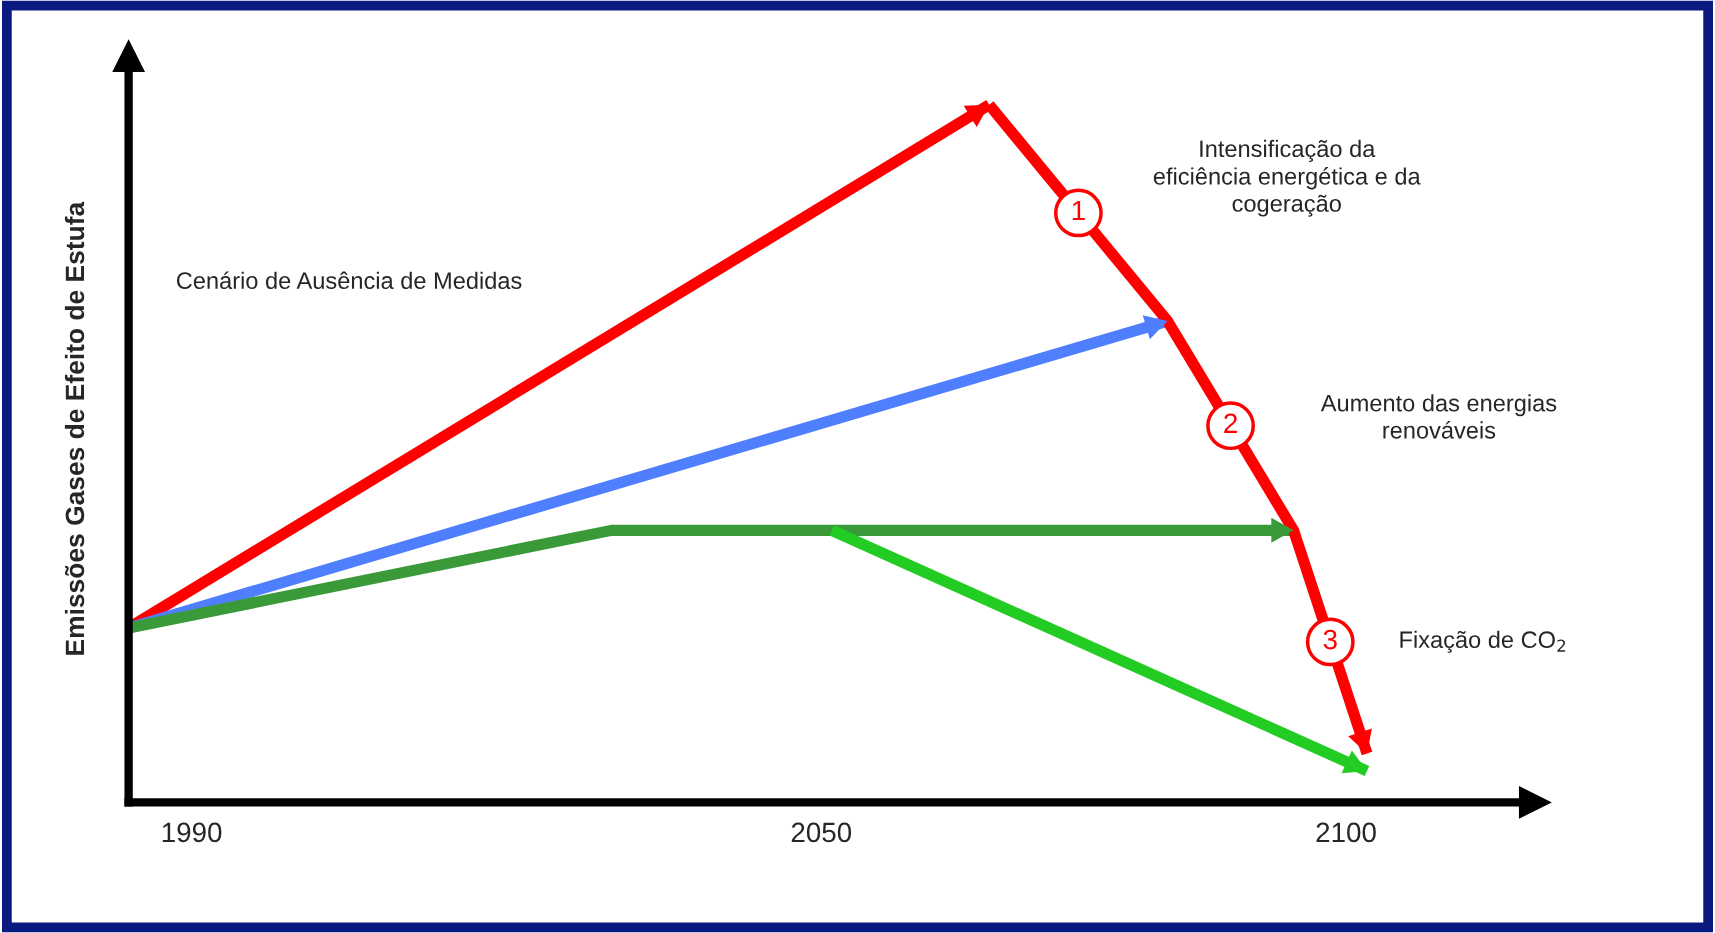 The height and width of the screenshot is (933, 1715). Describe the element at coordinates (1483, 641) in the screenshot. I see `annotation: Fixação de CO$_{2}$` at that location.